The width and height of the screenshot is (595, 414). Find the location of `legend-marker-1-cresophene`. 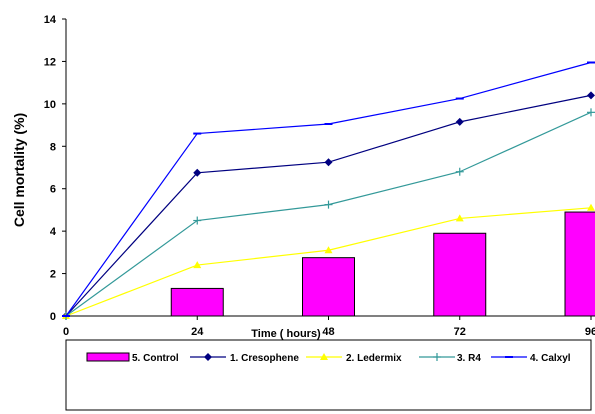

legend-marker-1-cresophene is located at coordinates (208, 357).